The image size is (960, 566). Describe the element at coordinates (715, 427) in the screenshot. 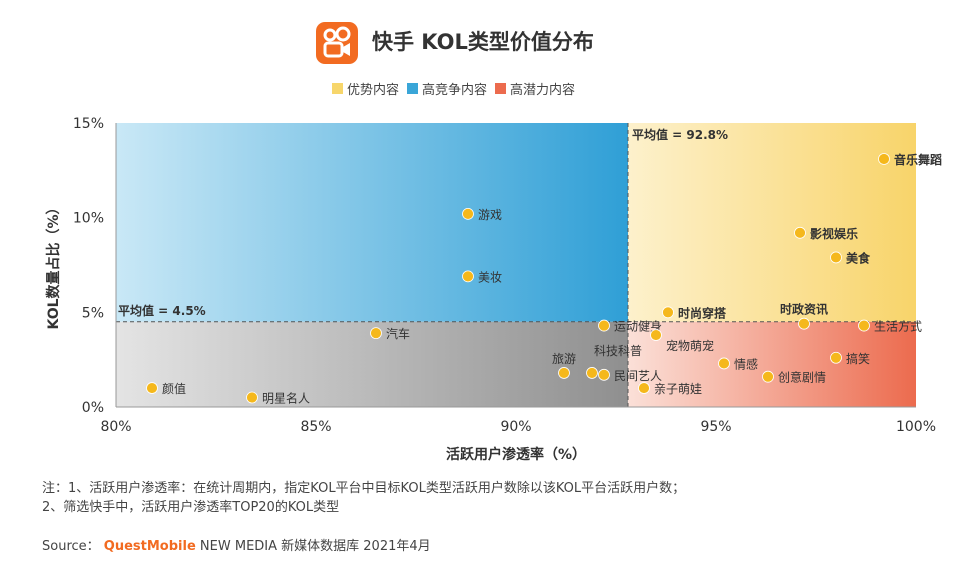

I see `x-tick-label: 95%` at that location.